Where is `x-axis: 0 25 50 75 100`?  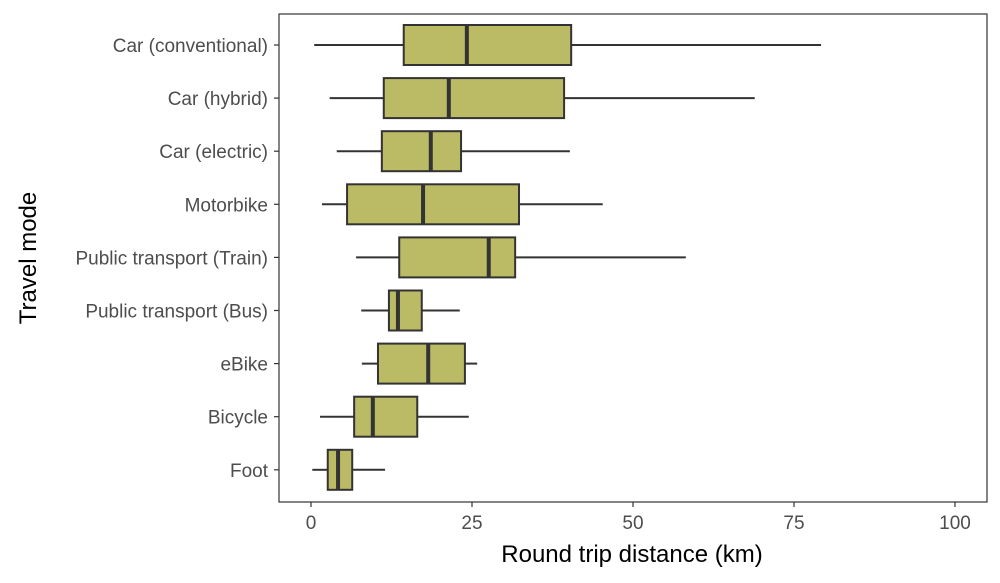 x-axis: 0 25 50 75 100 is located at coordinates (638, 518).